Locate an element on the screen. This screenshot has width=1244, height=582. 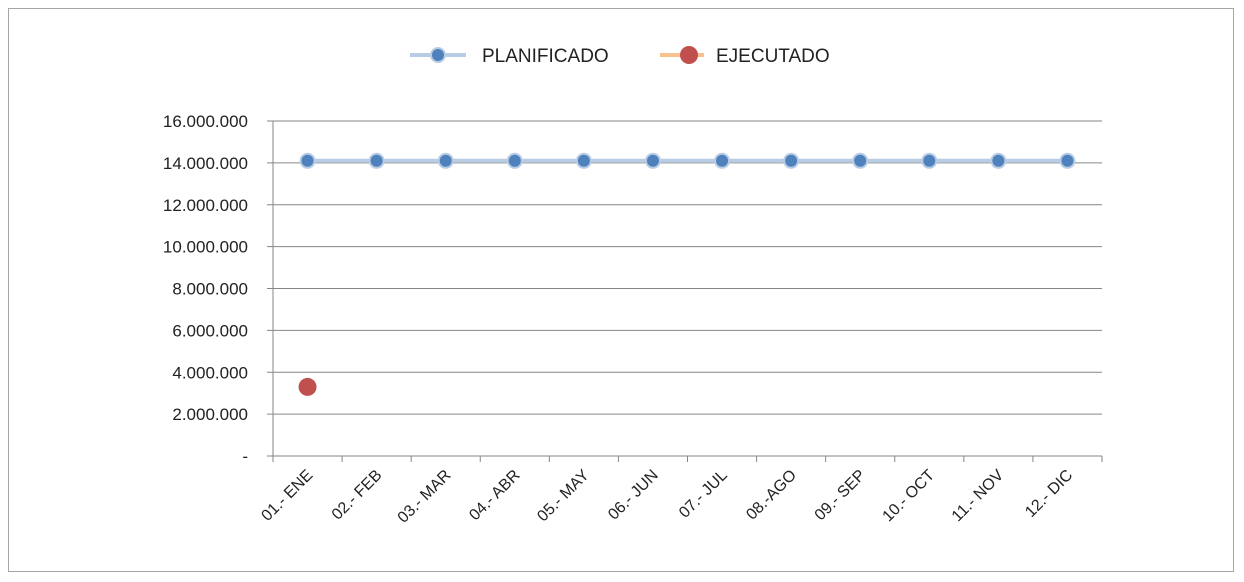
legend-label: PLANIFICADO is located at coordinates (545, 56).